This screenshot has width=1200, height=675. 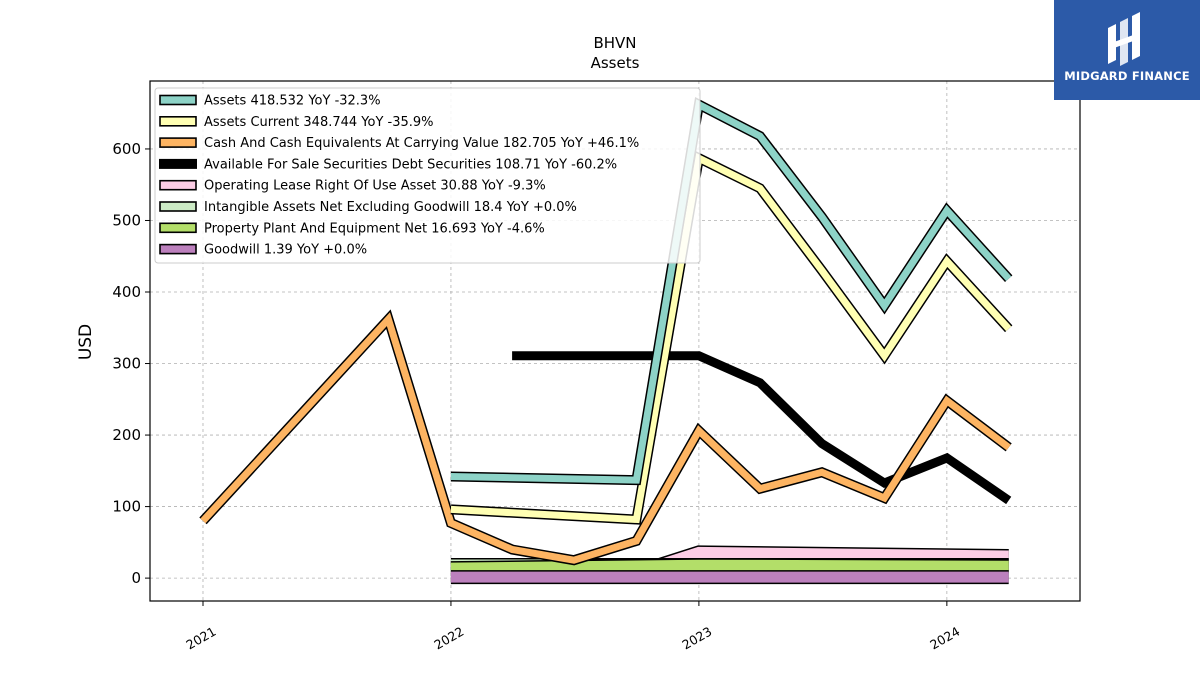 I want to click on y-tick-label: 600, so click(x=126, y=149).